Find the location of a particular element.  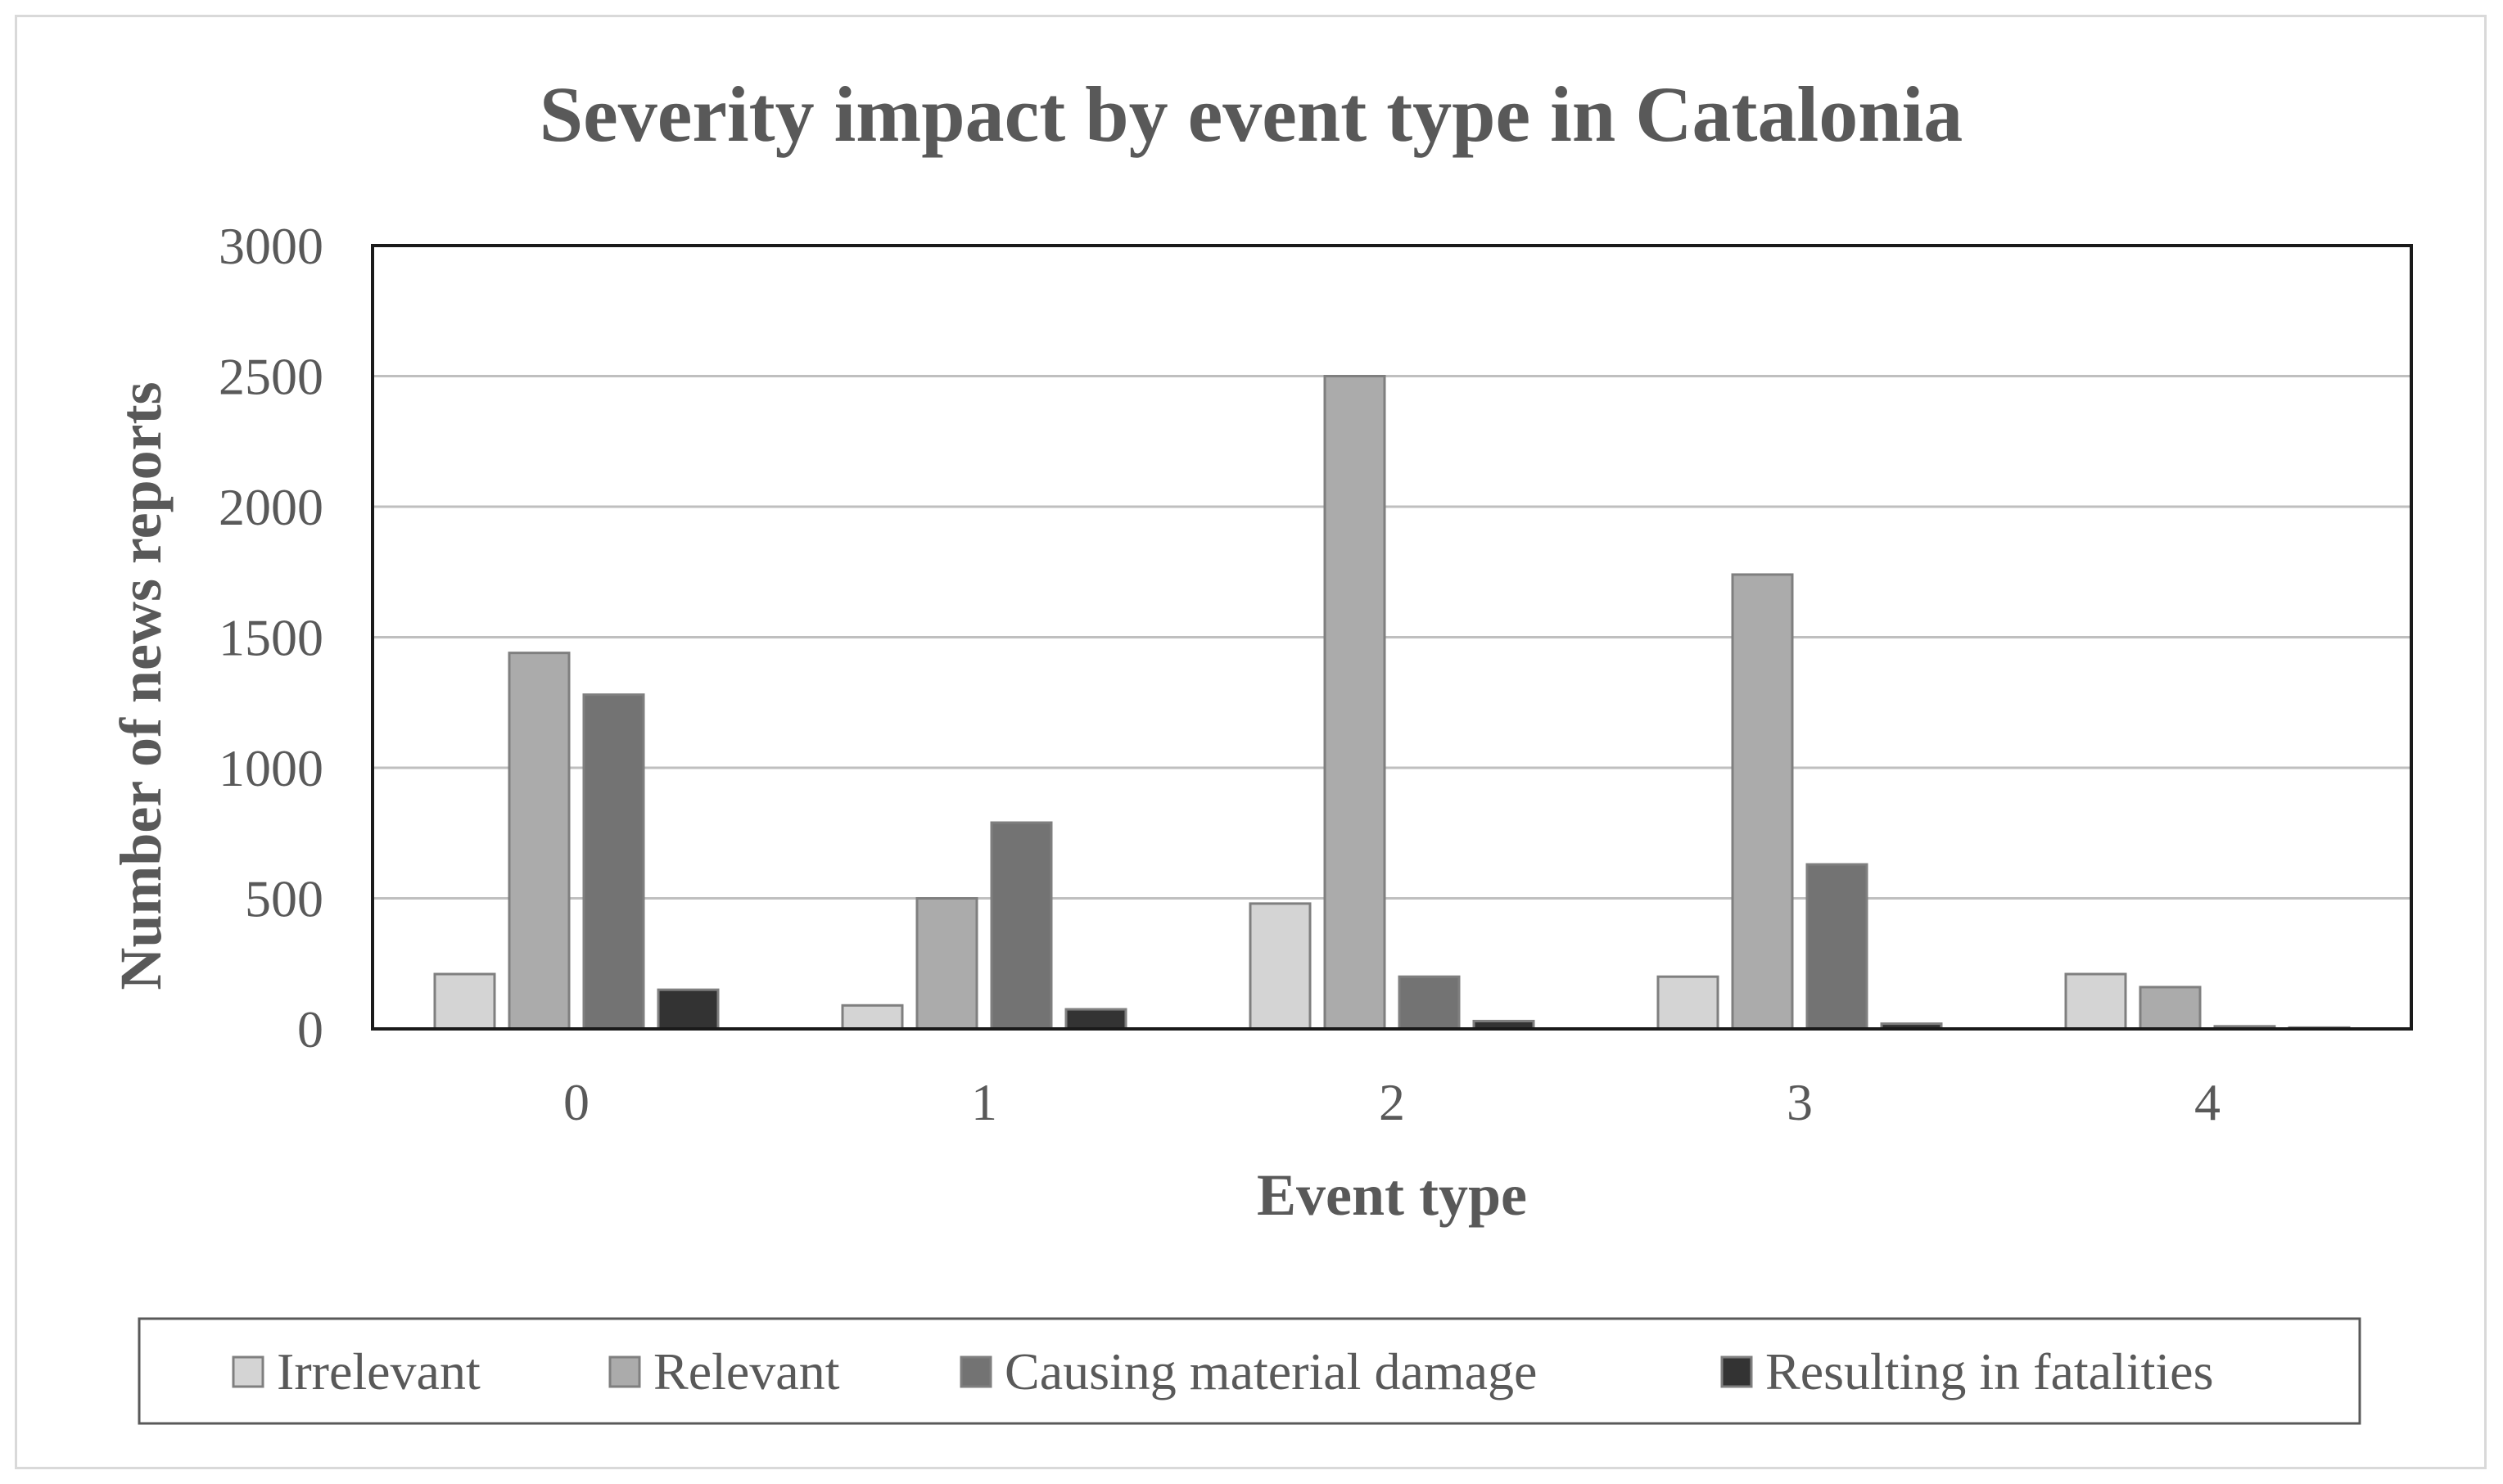

y-tick-label: 3000 is located at coordinates (271, 246).